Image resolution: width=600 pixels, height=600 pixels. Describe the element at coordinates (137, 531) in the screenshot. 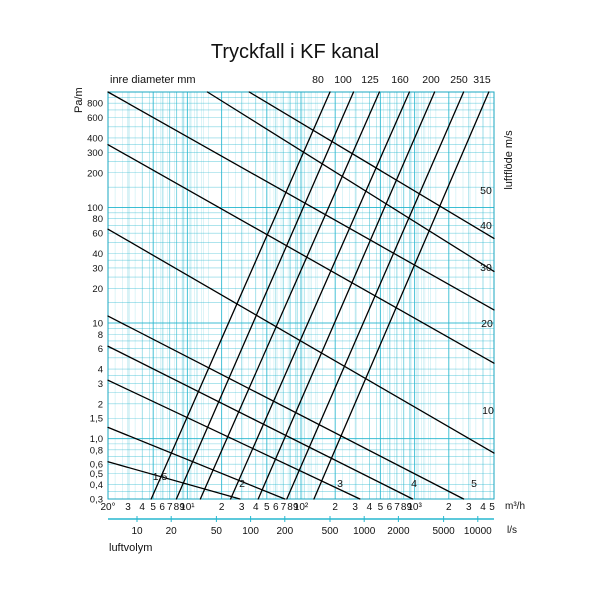

I see `x-tick-label-ls: 10` at that location.